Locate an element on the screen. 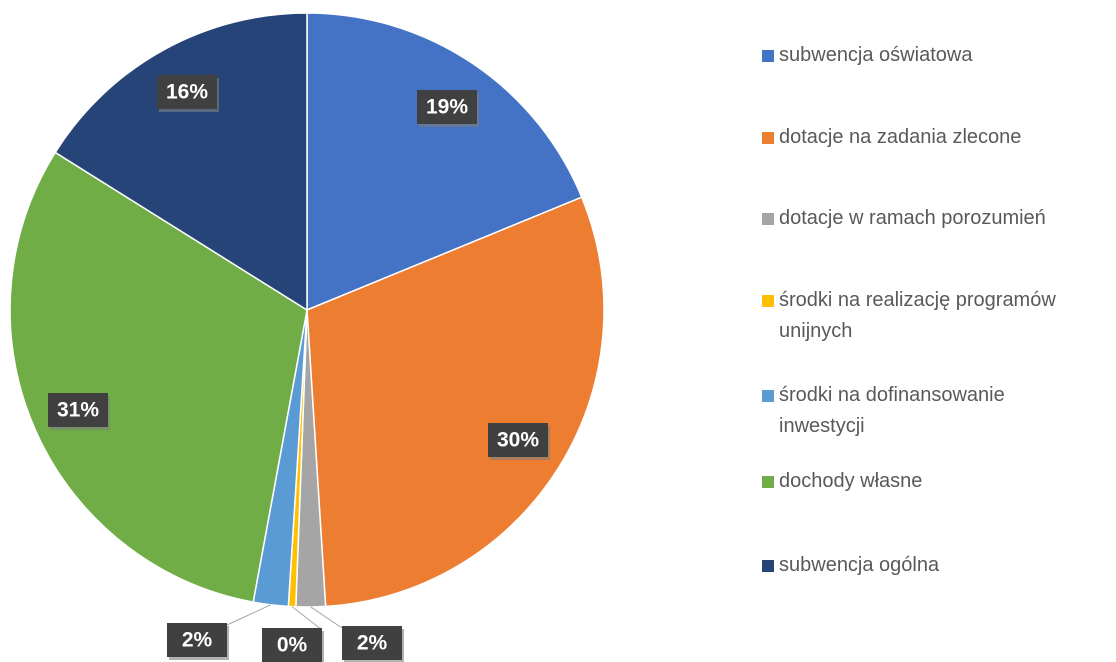  legend-label: subwencja oświatowa is located at coordinates (876, 55).